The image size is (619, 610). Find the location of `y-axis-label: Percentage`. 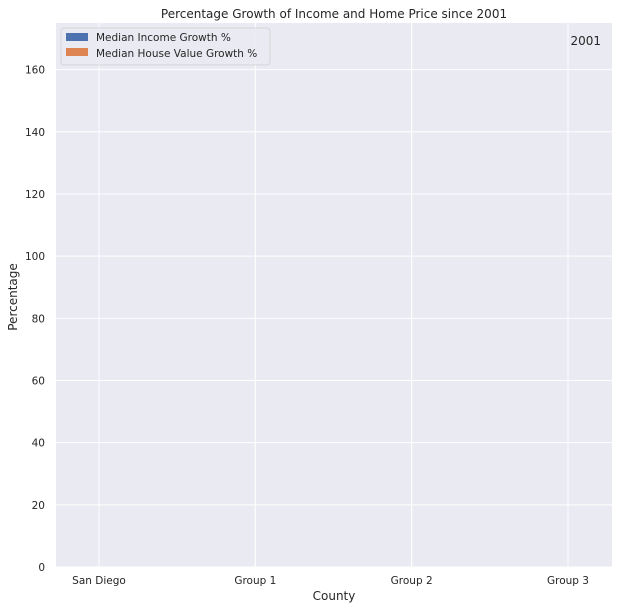

y-axis-label: Percentage is located at coordinates (13, 297).